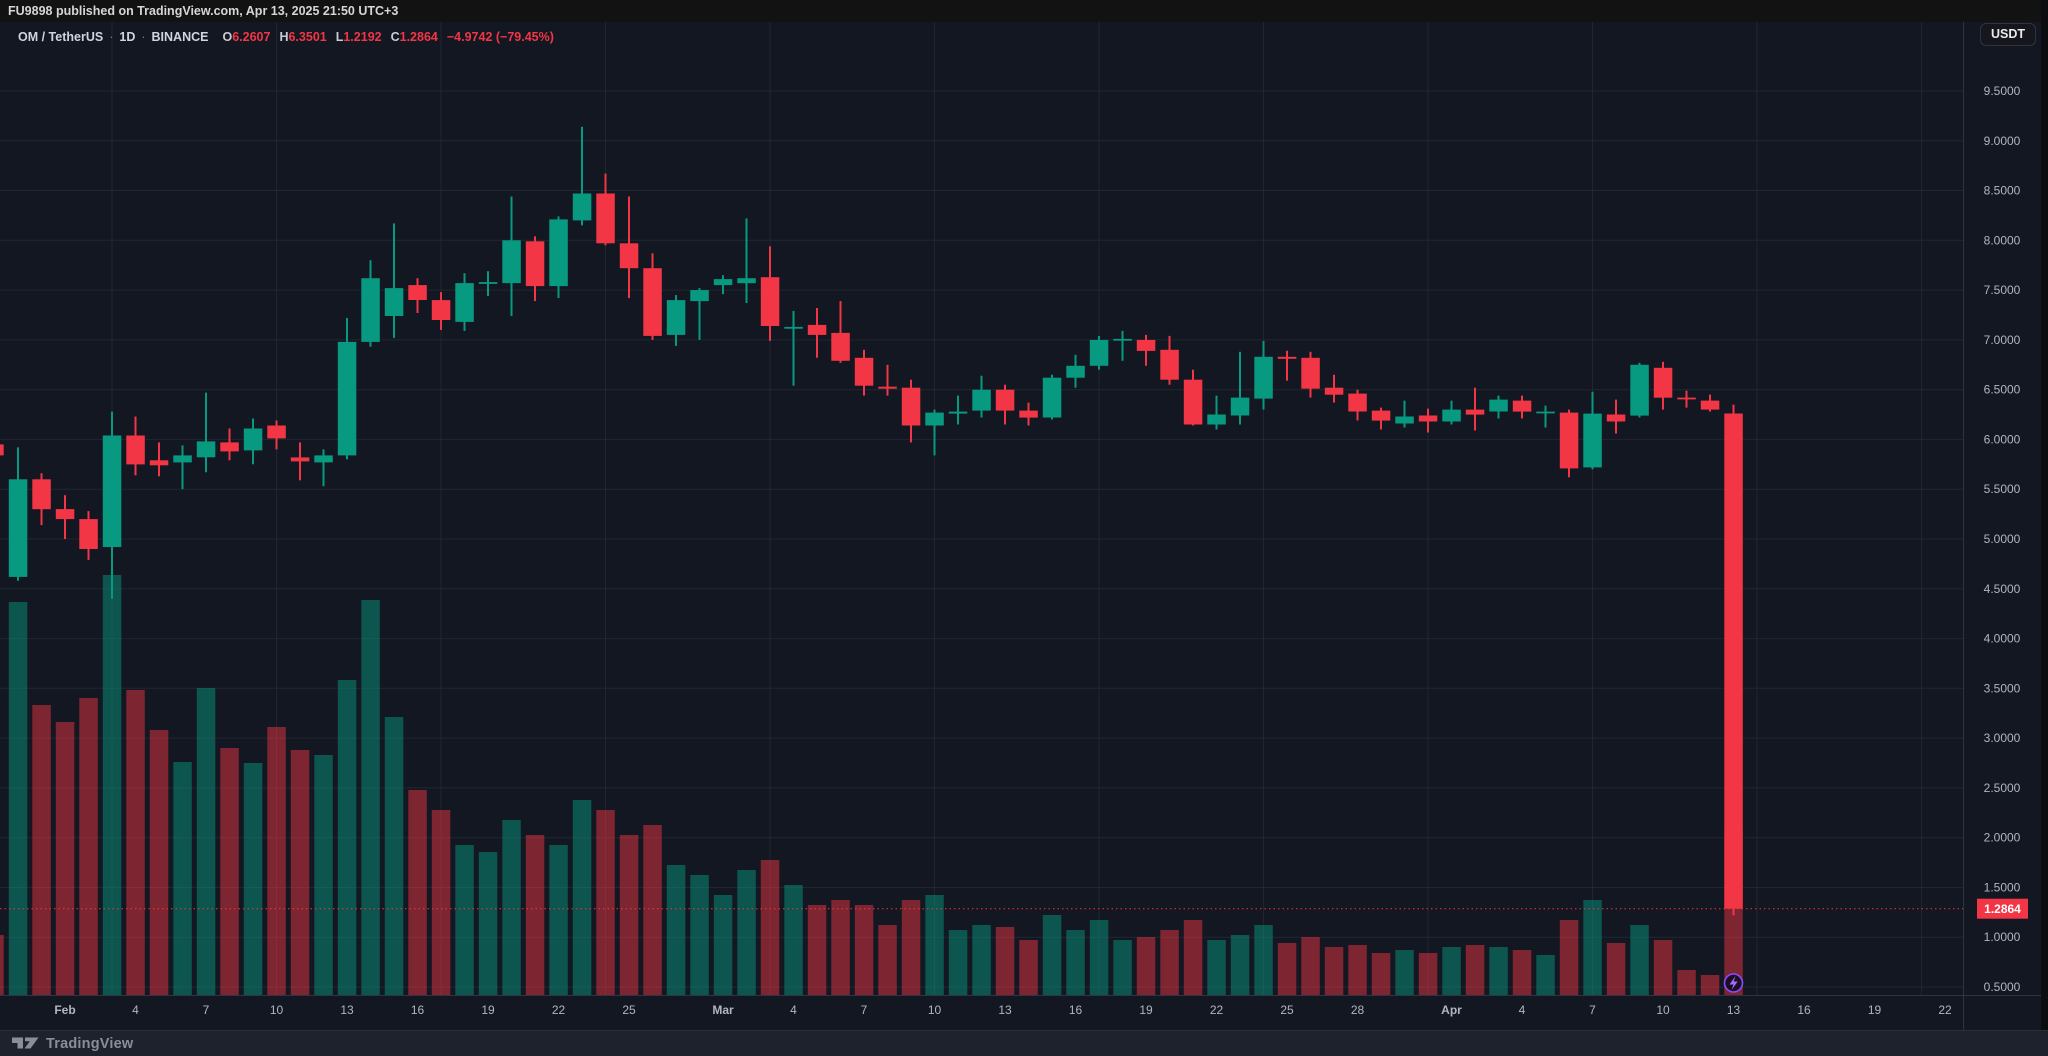 Image resolution: width=2048 pixels, height=1056 pixels. I want to click on low-value: L1.2192, so click(358, 37).